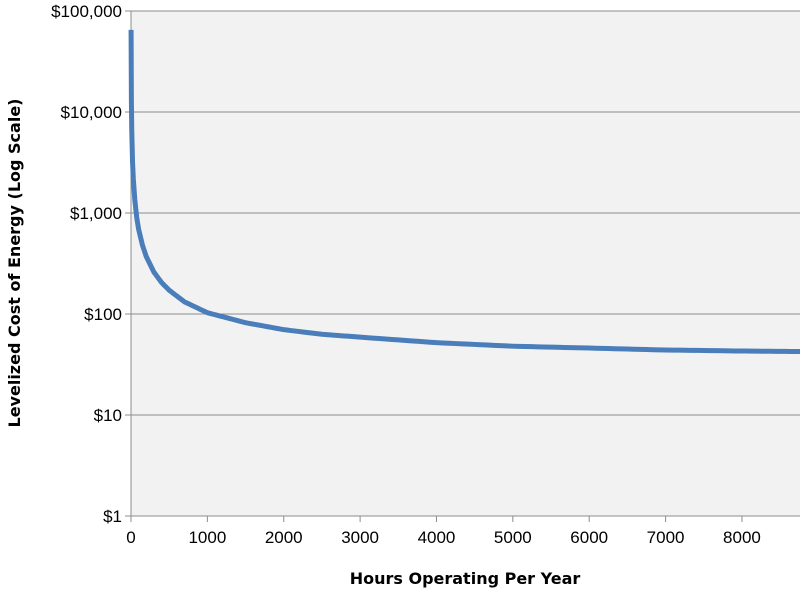 The height and width of the screenshot is (594, 805). I want to click on y-axis-title: Levelized Cost of Energy (Log Scale), so click(14, 263).